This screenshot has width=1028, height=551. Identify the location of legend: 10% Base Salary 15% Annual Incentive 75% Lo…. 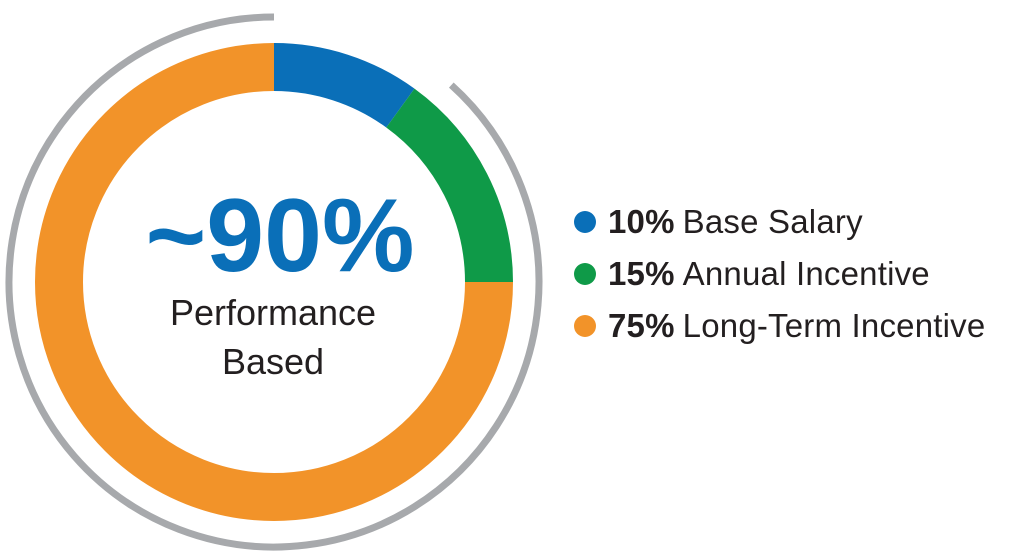
(779, 274).